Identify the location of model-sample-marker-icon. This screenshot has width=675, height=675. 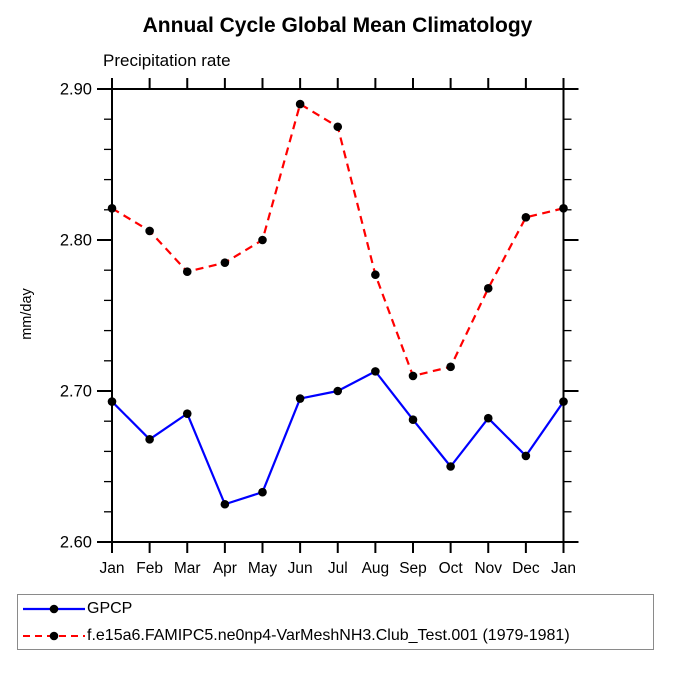
(54, 635).